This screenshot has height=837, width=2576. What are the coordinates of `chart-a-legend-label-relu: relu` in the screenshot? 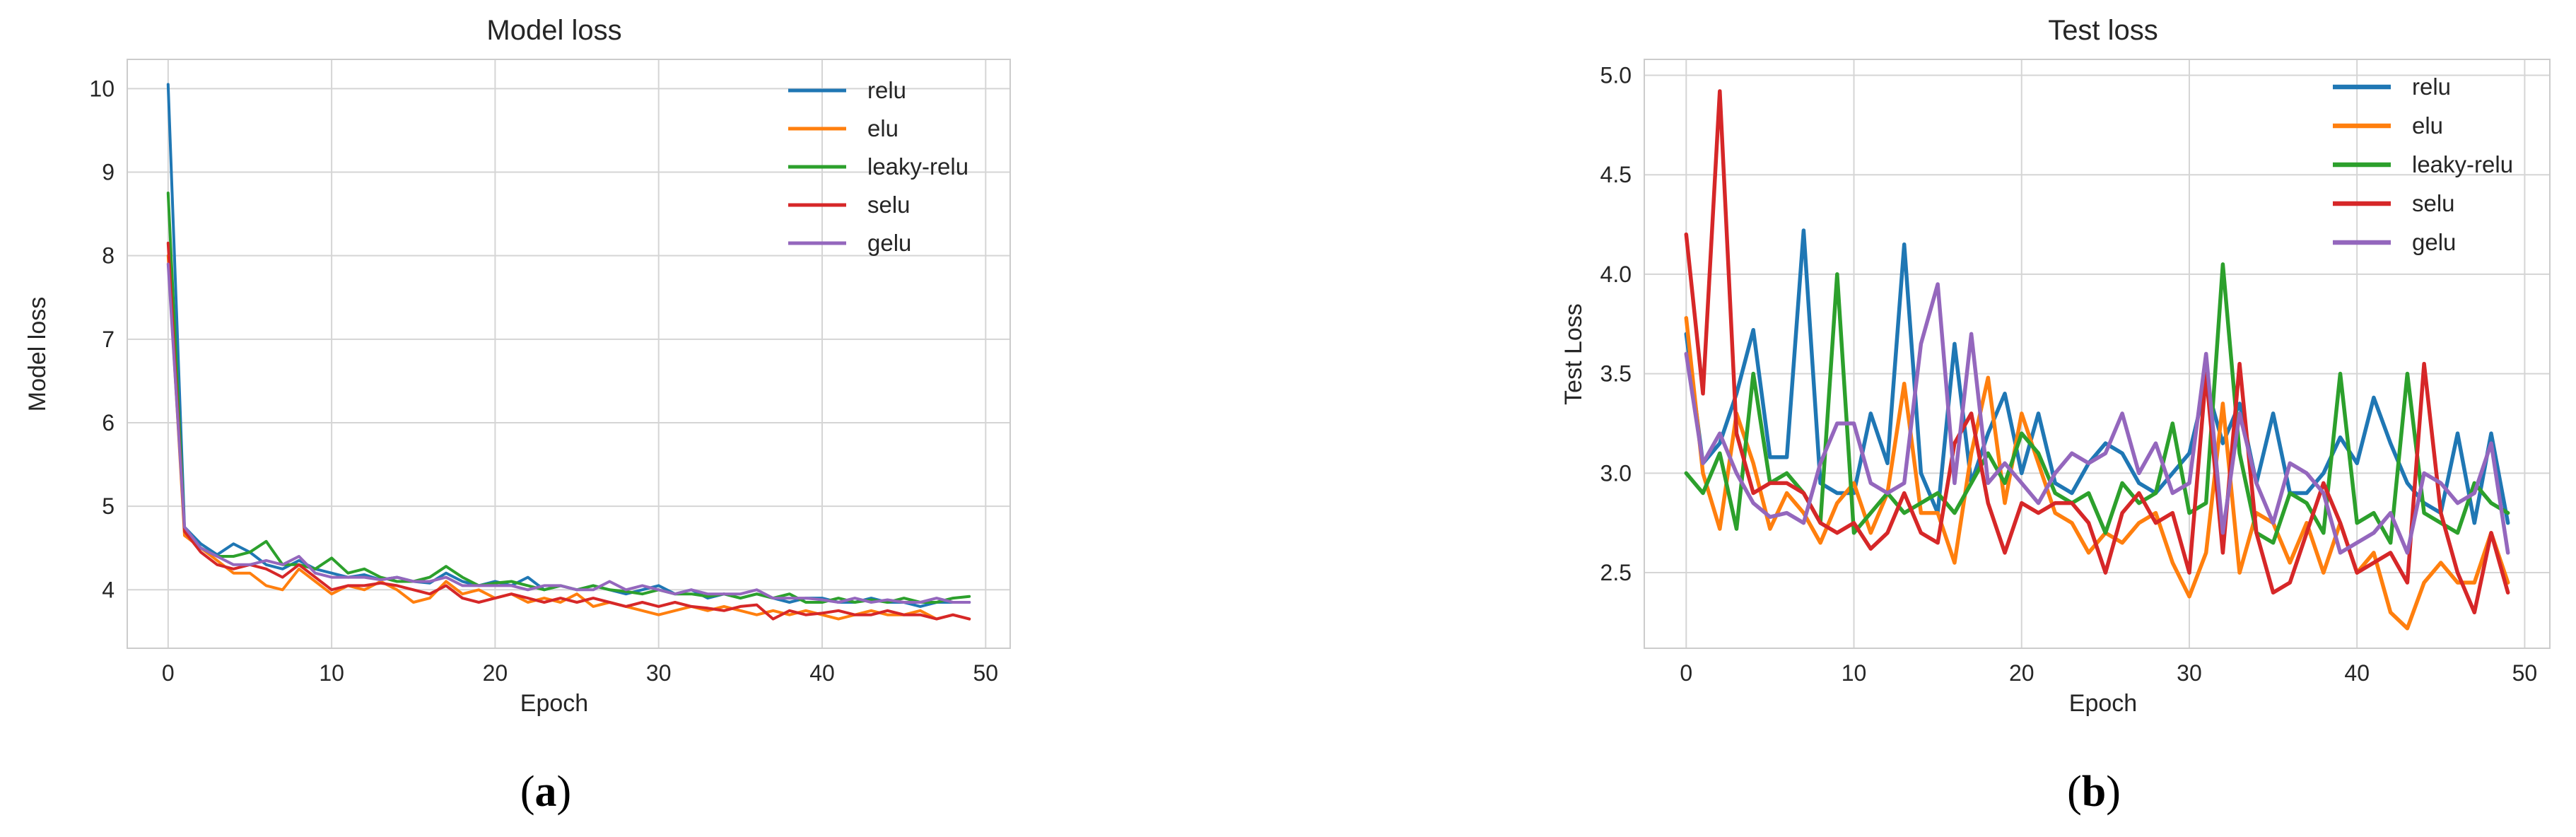 It's located at (886, 90).